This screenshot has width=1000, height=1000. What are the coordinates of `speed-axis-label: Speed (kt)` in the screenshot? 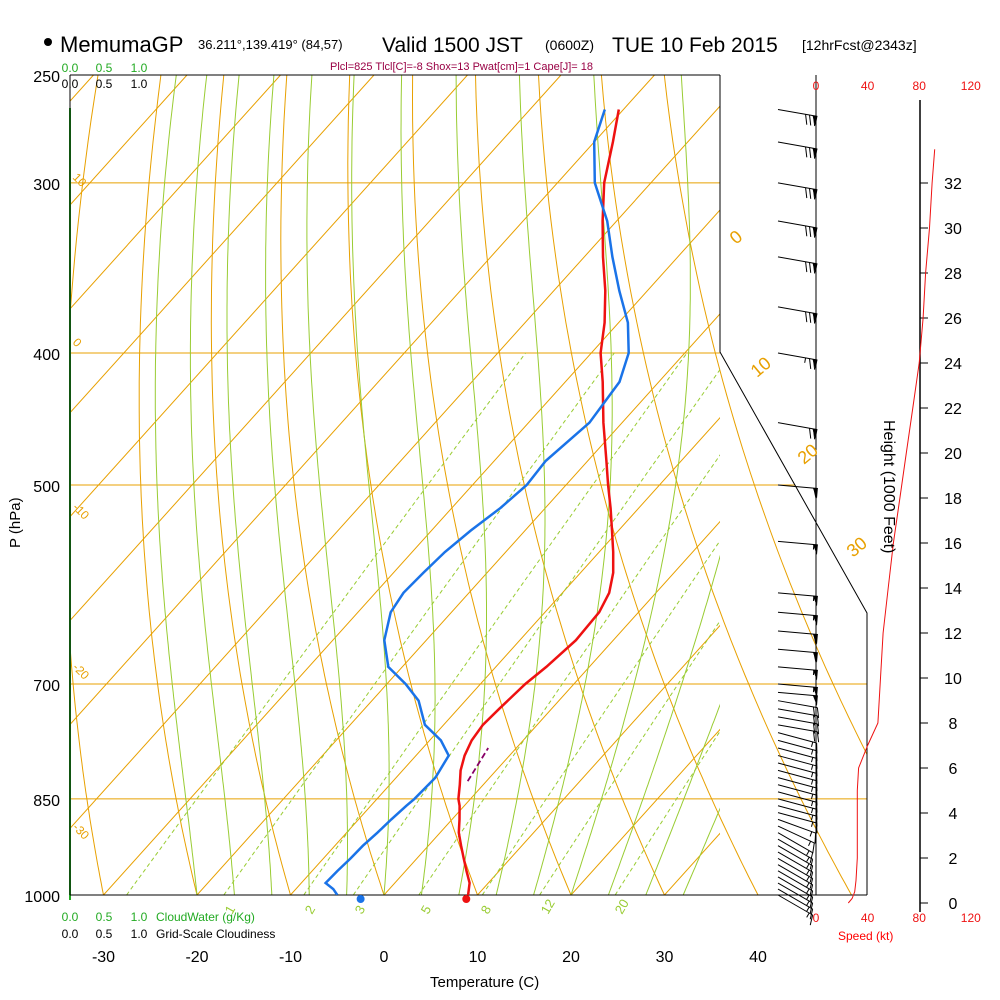 It's located at (865, 936).